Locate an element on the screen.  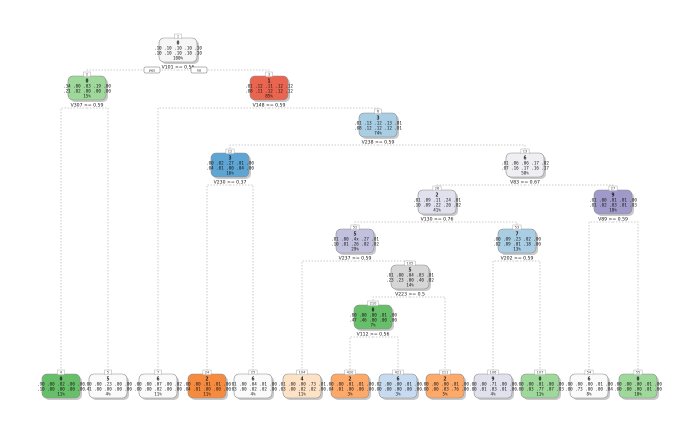
node-prob-row-2: .03 .00 .02 .02 .00 is located at coordinates (253, 389).